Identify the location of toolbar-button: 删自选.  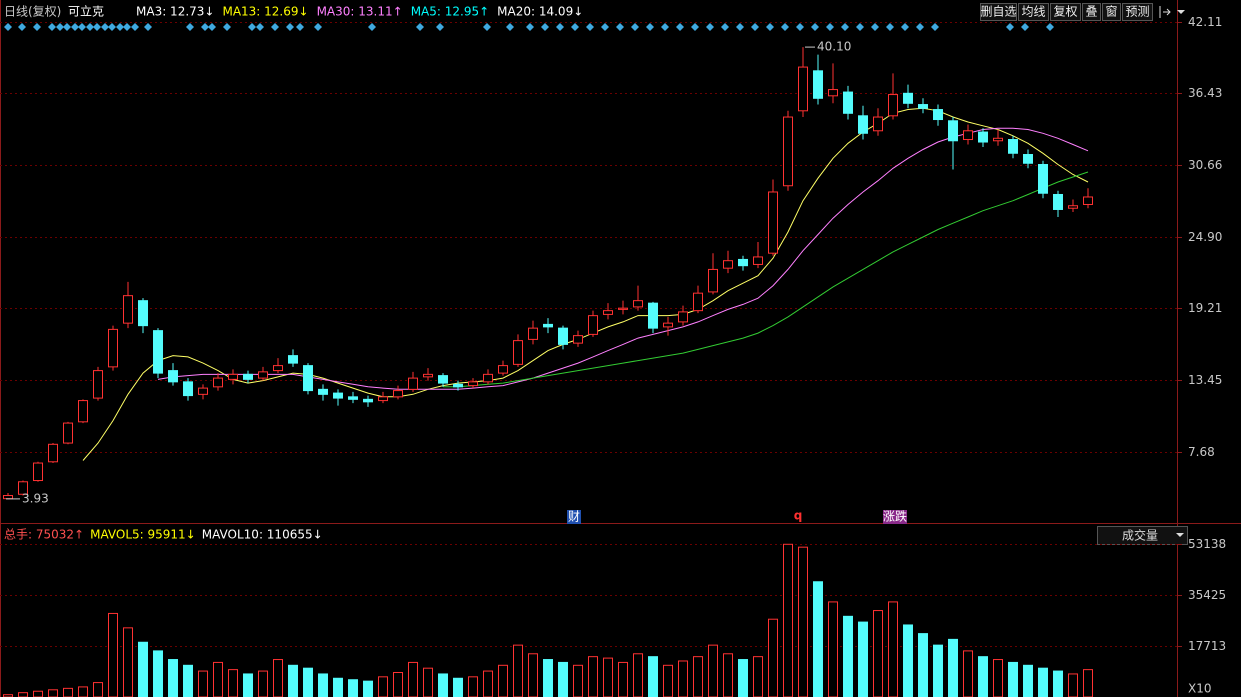
(998, 12).